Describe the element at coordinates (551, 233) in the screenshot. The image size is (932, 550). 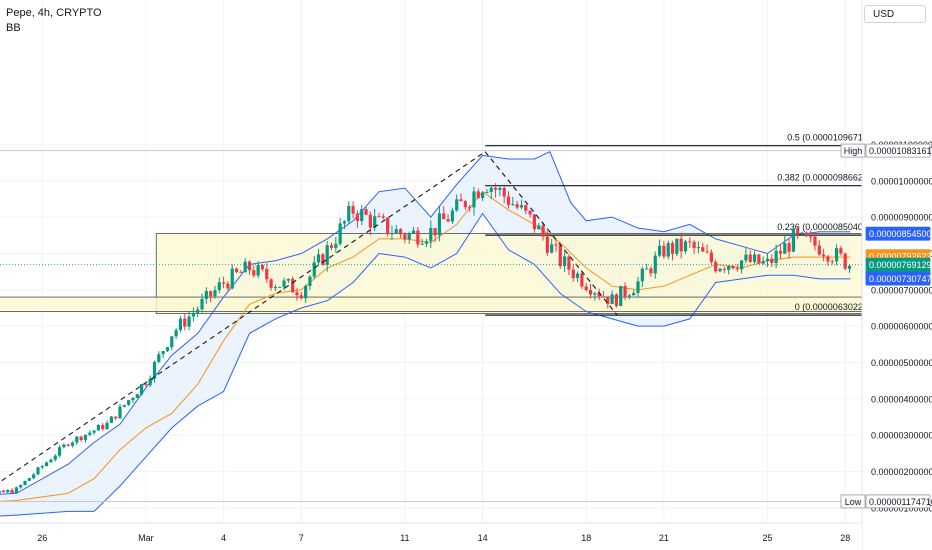
I see `trend-line` at that location.